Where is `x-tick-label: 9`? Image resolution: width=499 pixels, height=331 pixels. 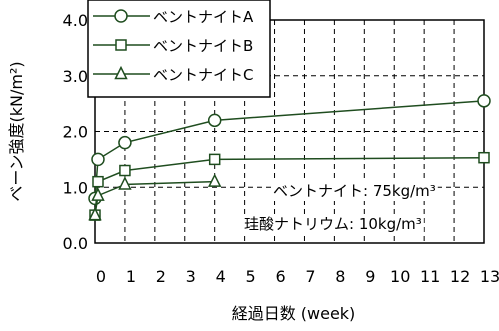
x-tick-label: 9 is located at coordinates (370, 276).